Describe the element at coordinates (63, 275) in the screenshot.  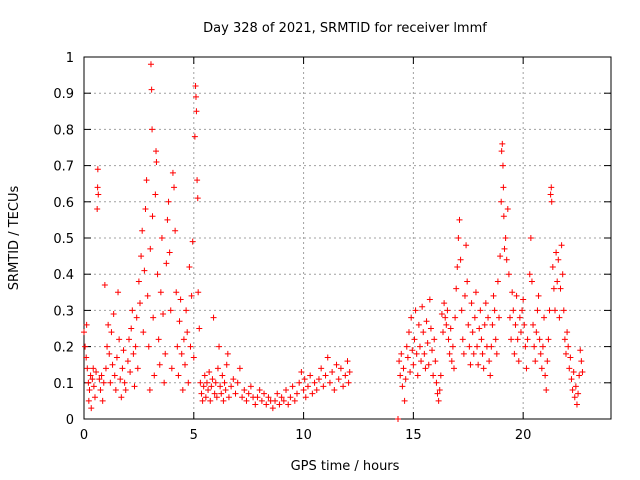
I see `y-tick-label: 0.4` at that location.